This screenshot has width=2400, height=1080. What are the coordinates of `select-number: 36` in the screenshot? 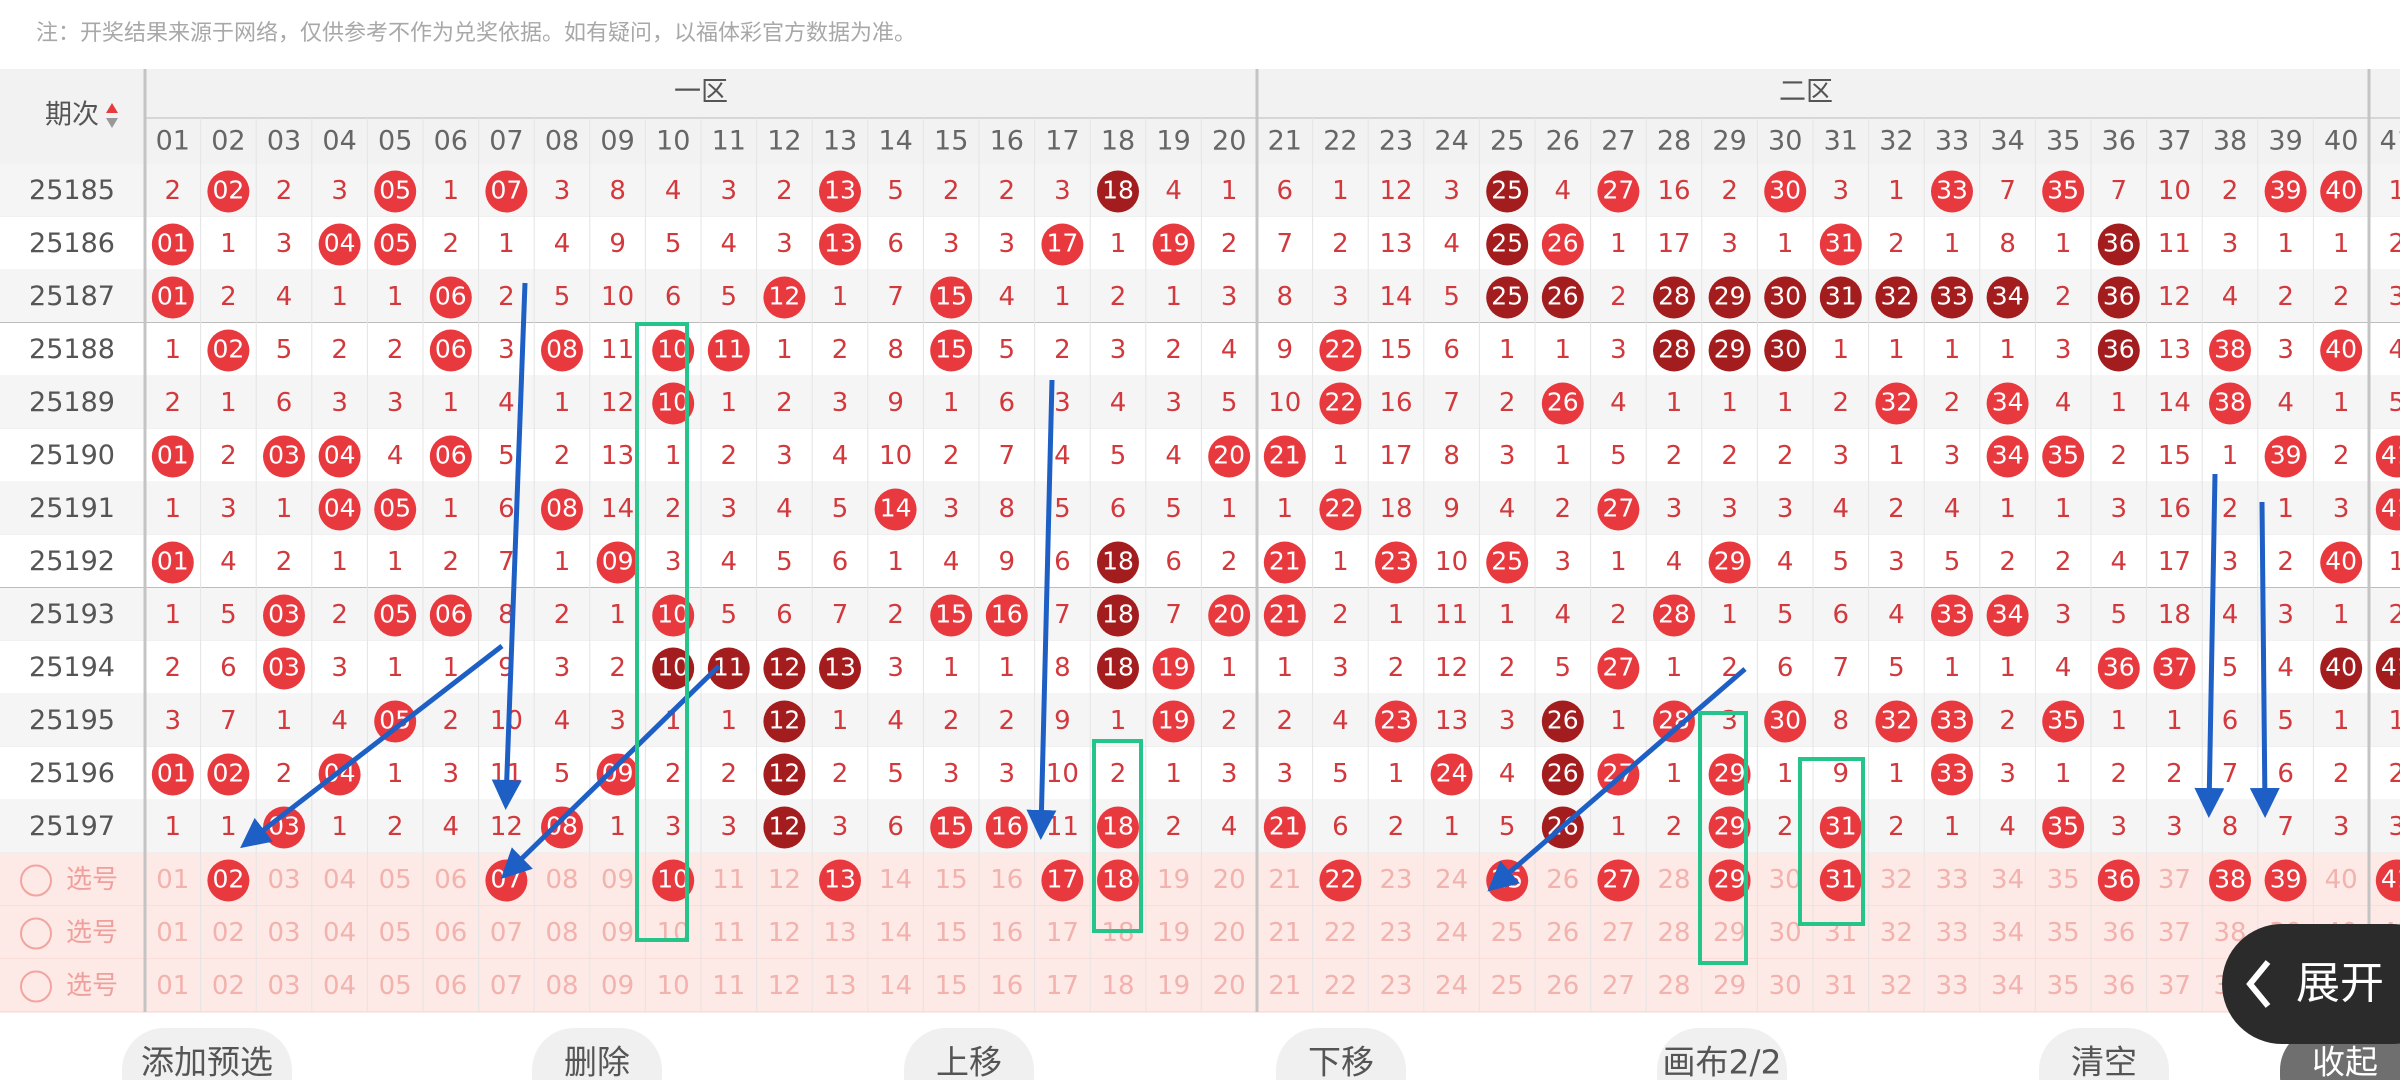 It's located at (2118, 933).